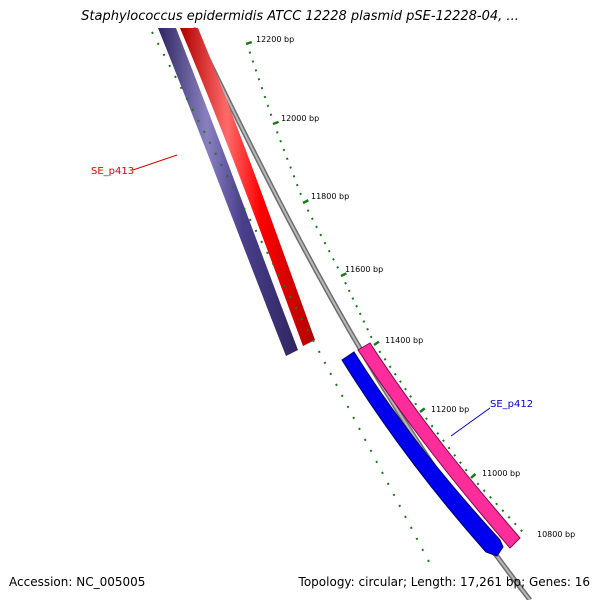  I want to click on tick-label: 11400 bp, so click(404, 340).